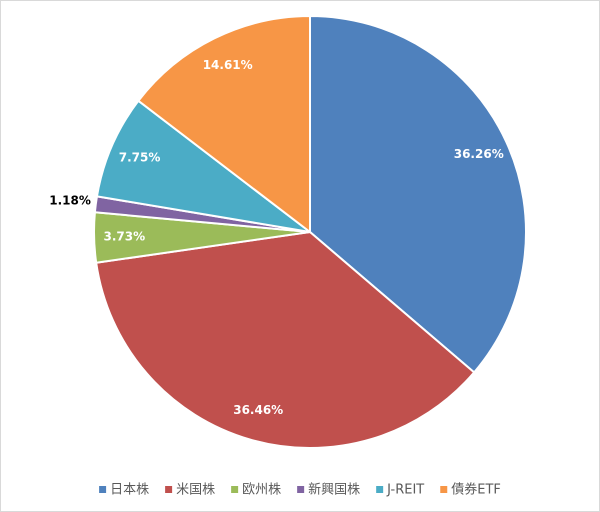 The image size is (600, 512). I want to click on legend-label: 新興国株, so click(334, 490).